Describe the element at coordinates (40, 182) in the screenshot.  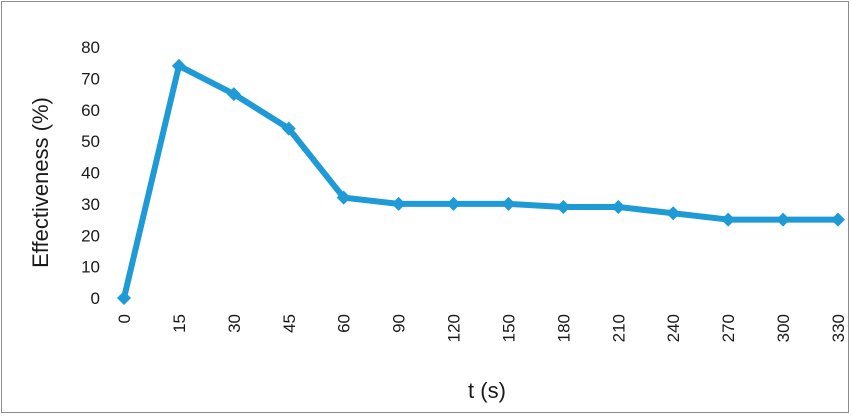
I see `y-axis-title: Effectiveness (%)` at that location.